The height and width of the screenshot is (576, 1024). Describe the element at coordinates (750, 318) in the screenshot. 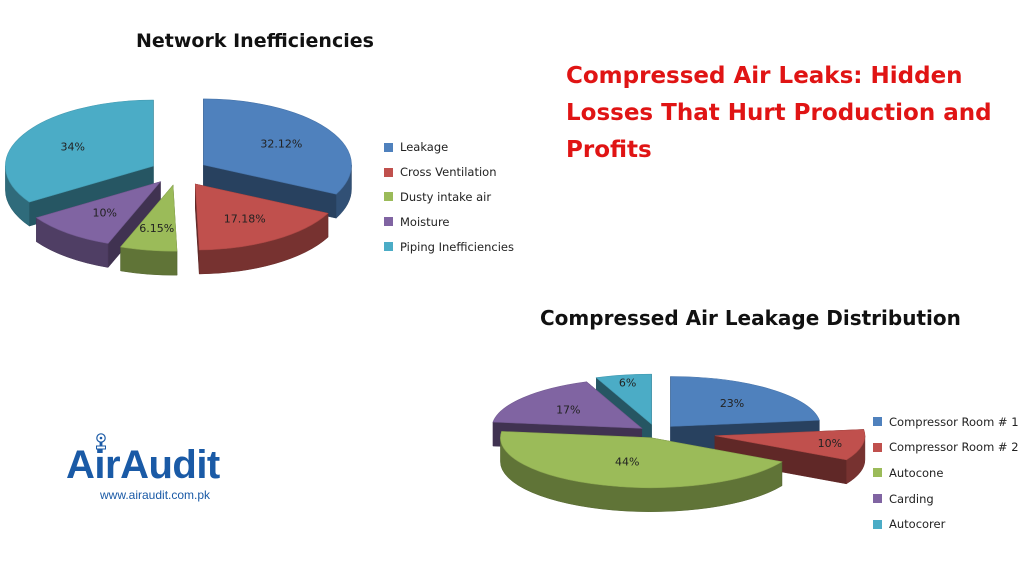

I see `chart-title-leakage-distribution: Compressed Air Leakage Distribution` at that location.